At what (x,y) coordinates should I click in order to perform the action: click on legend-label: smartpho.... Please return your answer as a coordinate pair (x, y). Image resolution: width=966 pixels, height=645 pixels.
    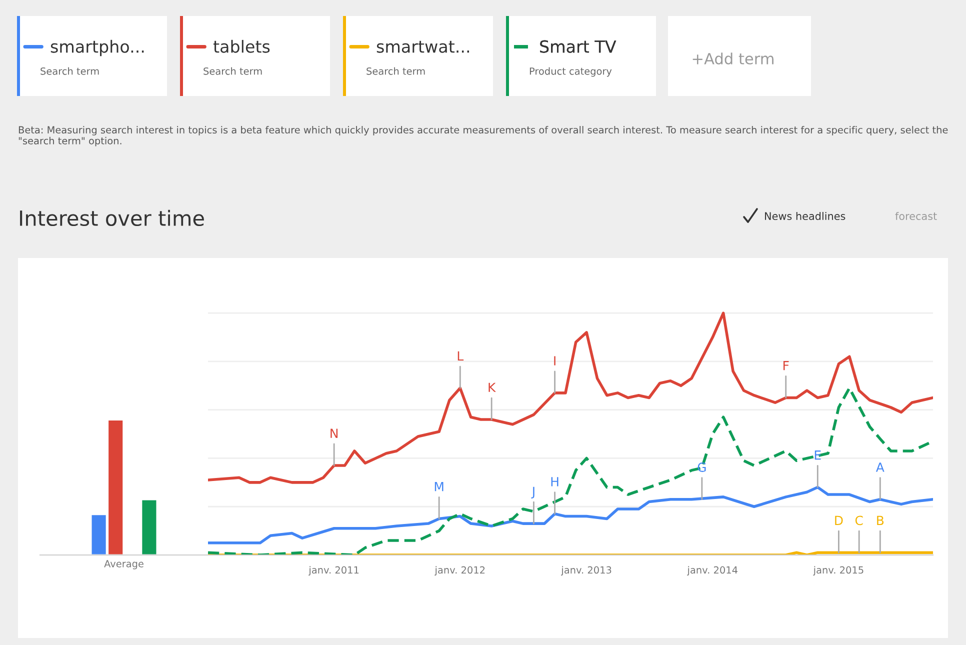
    Looking at the image, I should click on (97, 48).